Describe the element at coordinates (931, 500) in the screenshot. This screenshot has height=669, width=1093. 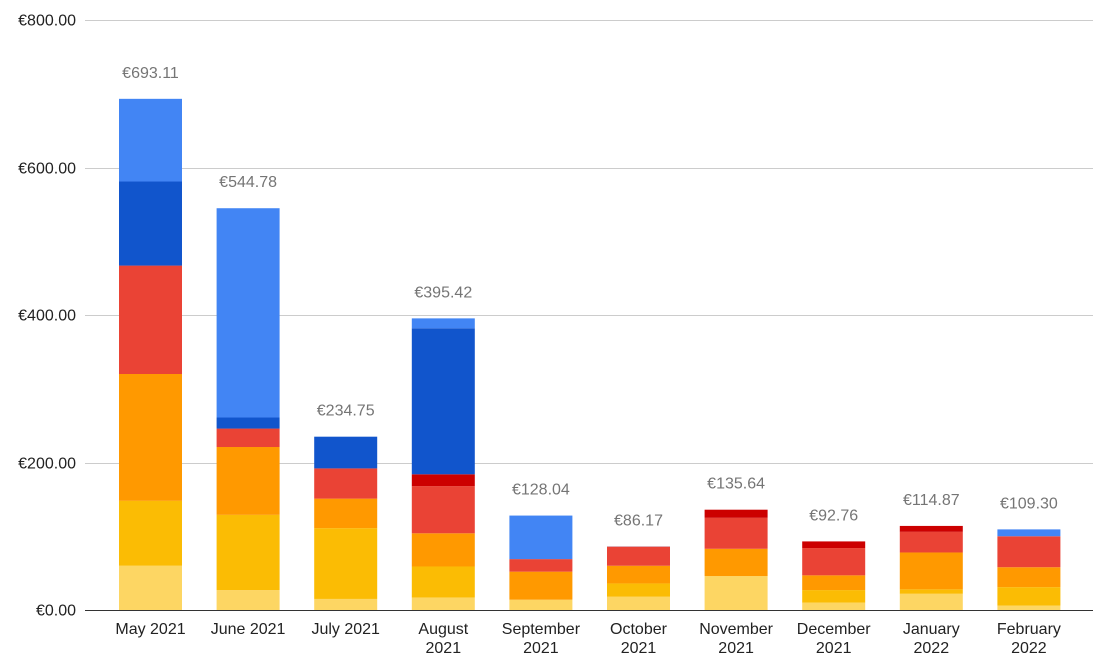
I see `bar-total-label: €114.87` at that location.